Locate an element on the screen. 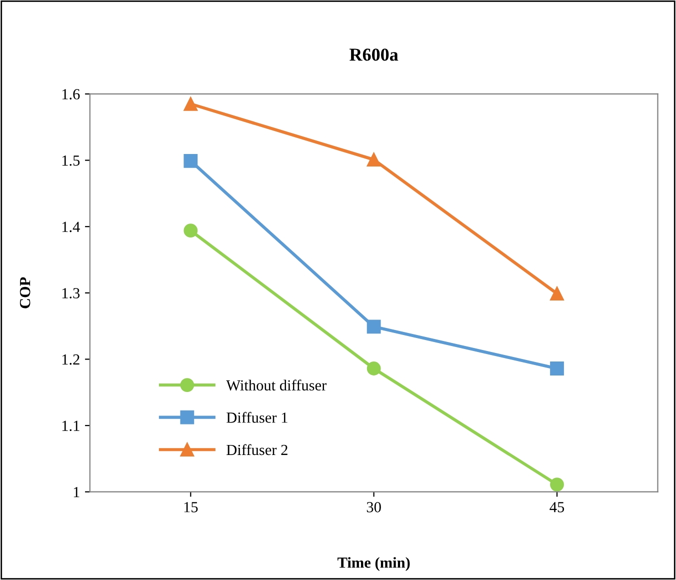 This screenshot has width=676, height=580. y-tick-label: 1.1 is located at coordinates (71, 426).